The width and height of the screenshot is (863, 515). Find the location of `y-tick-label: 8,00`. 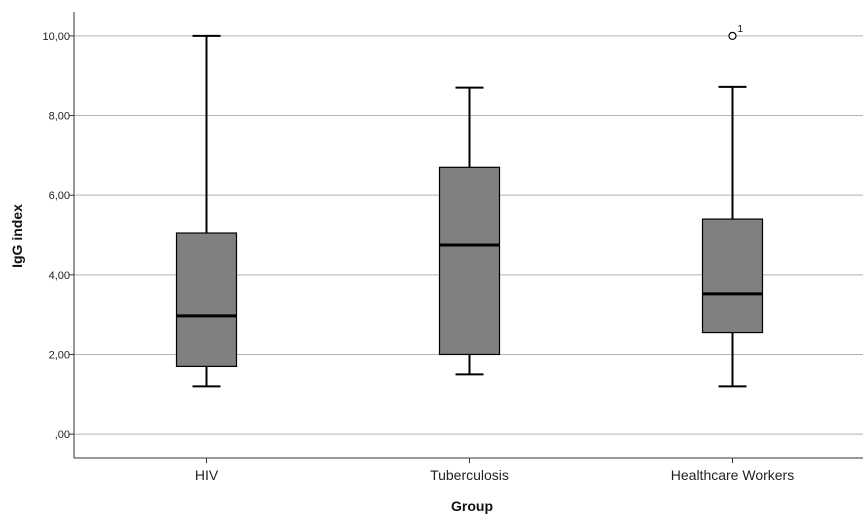

y-tick-label: 8,00 is located at coordinates (59, 117).